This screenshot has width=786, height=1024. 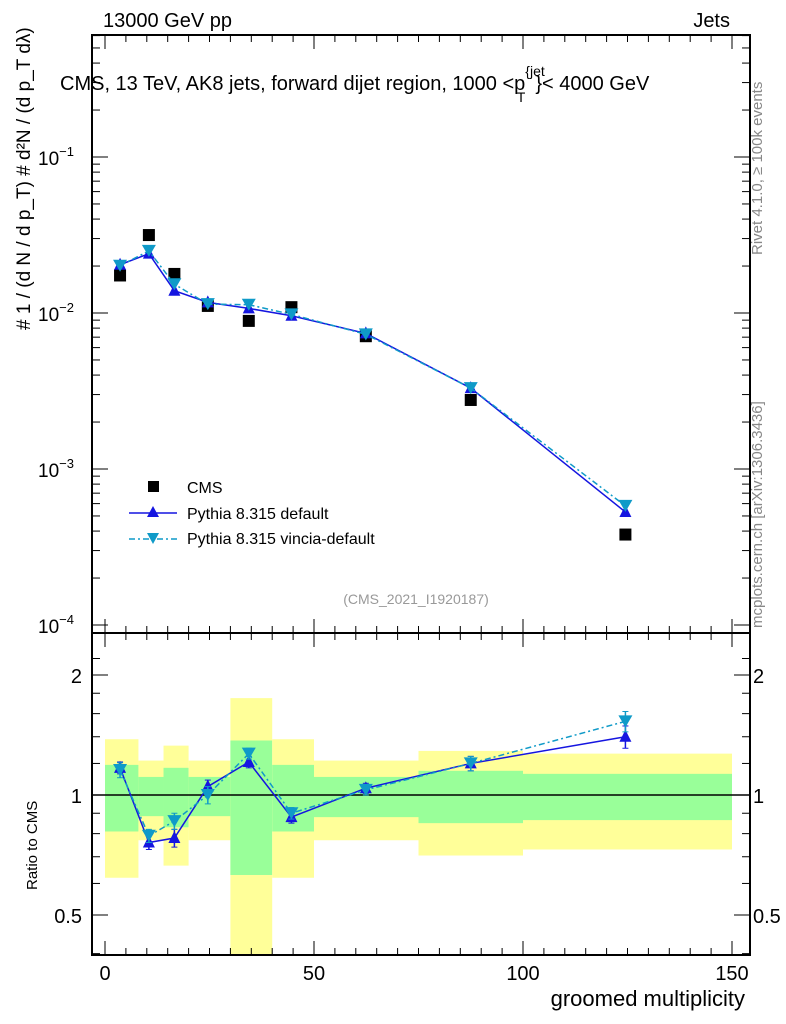 I want to click on x-tick-label: 150, so click(x=731, y=974).